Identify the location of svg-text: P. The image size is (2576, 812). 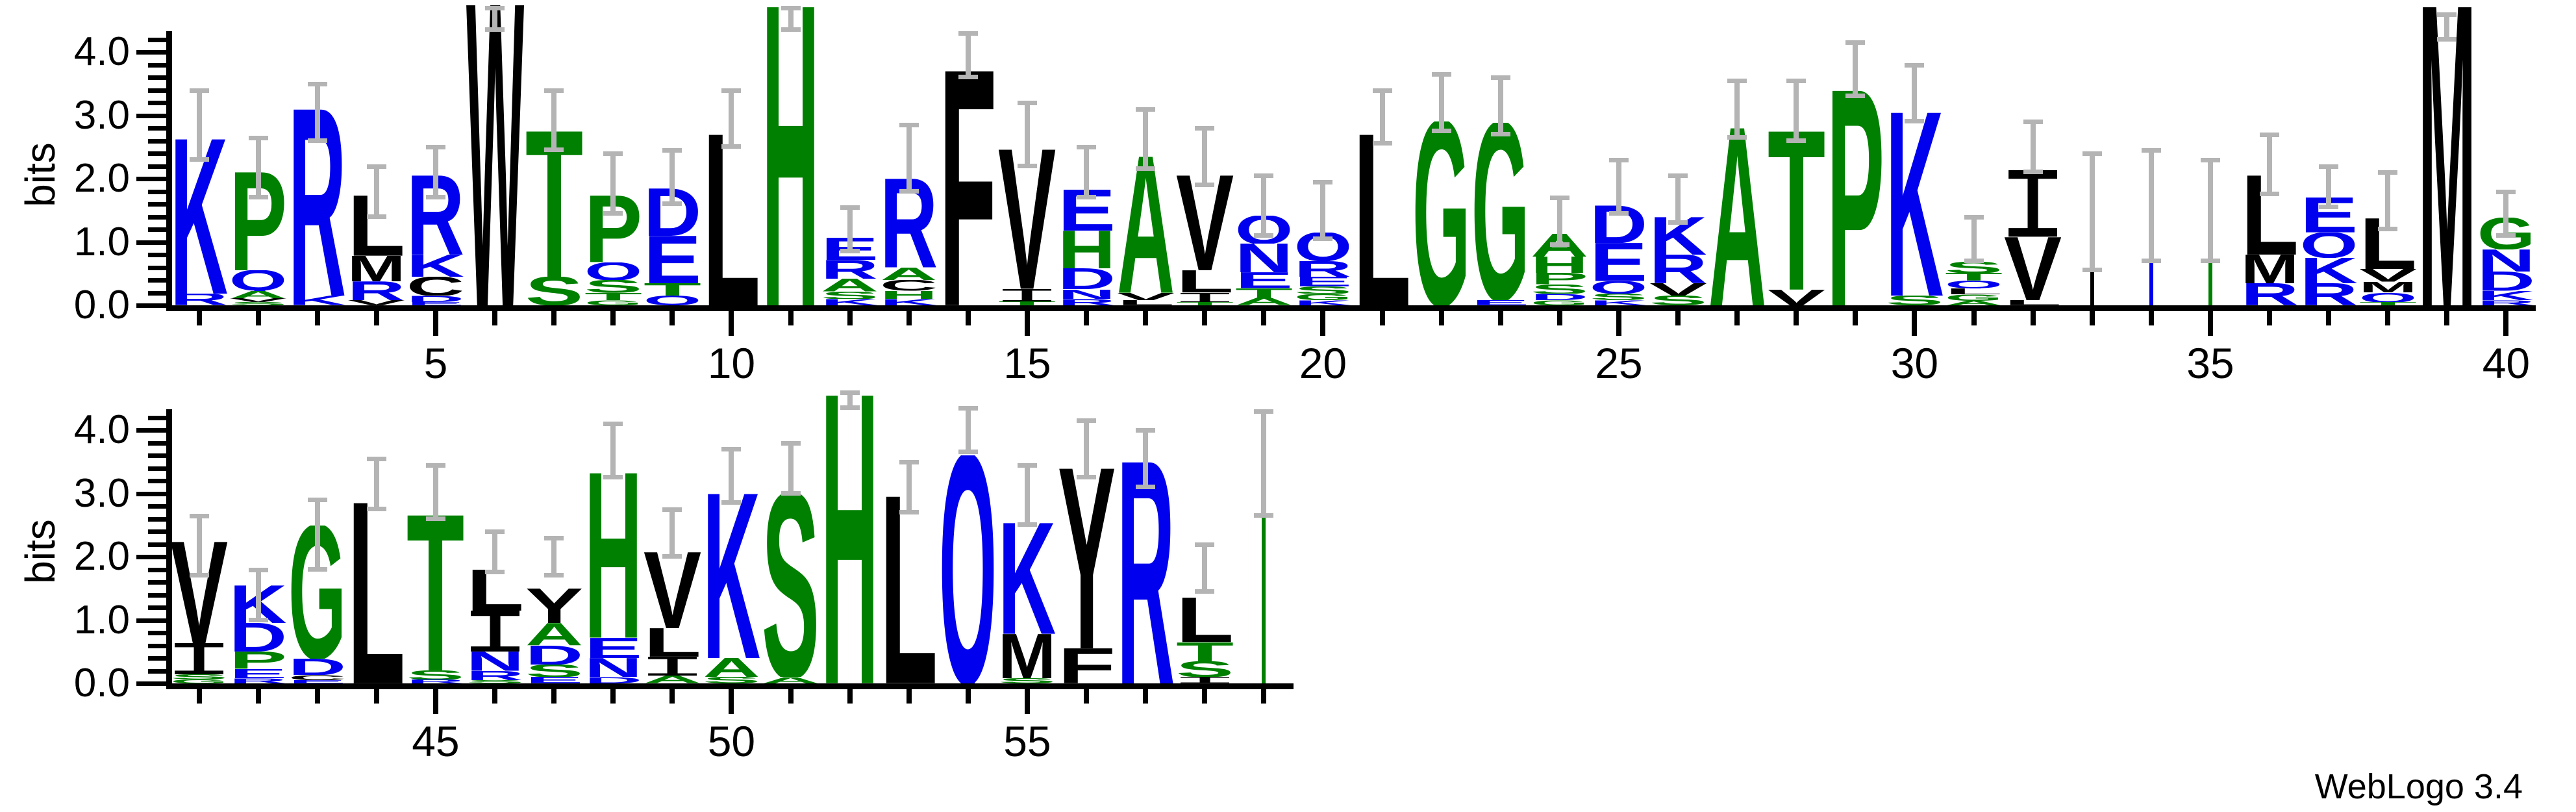
(258, 660).